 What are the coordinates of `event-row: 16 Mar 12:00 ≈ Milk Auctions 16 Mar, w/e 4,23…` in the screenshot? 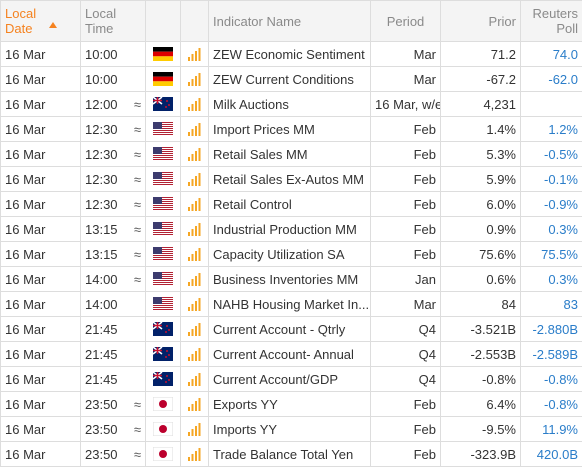 It's located at (291, 104).